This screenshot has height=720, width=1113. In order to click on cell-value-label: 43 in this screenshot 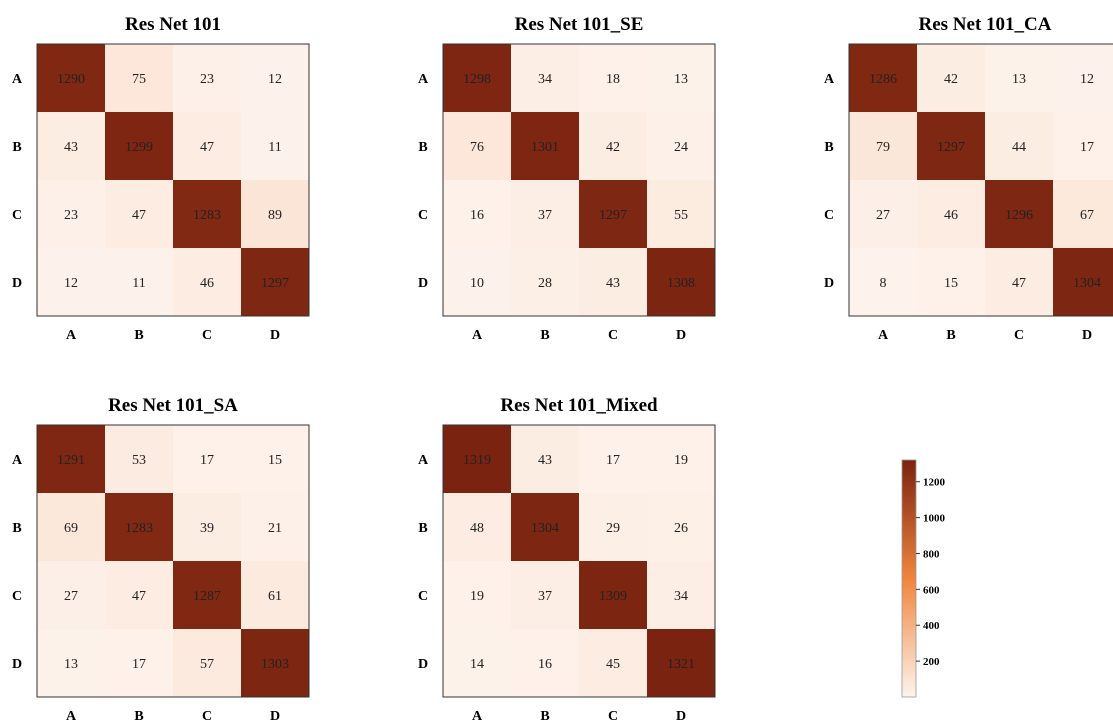, I will do `click(545, 460)`.